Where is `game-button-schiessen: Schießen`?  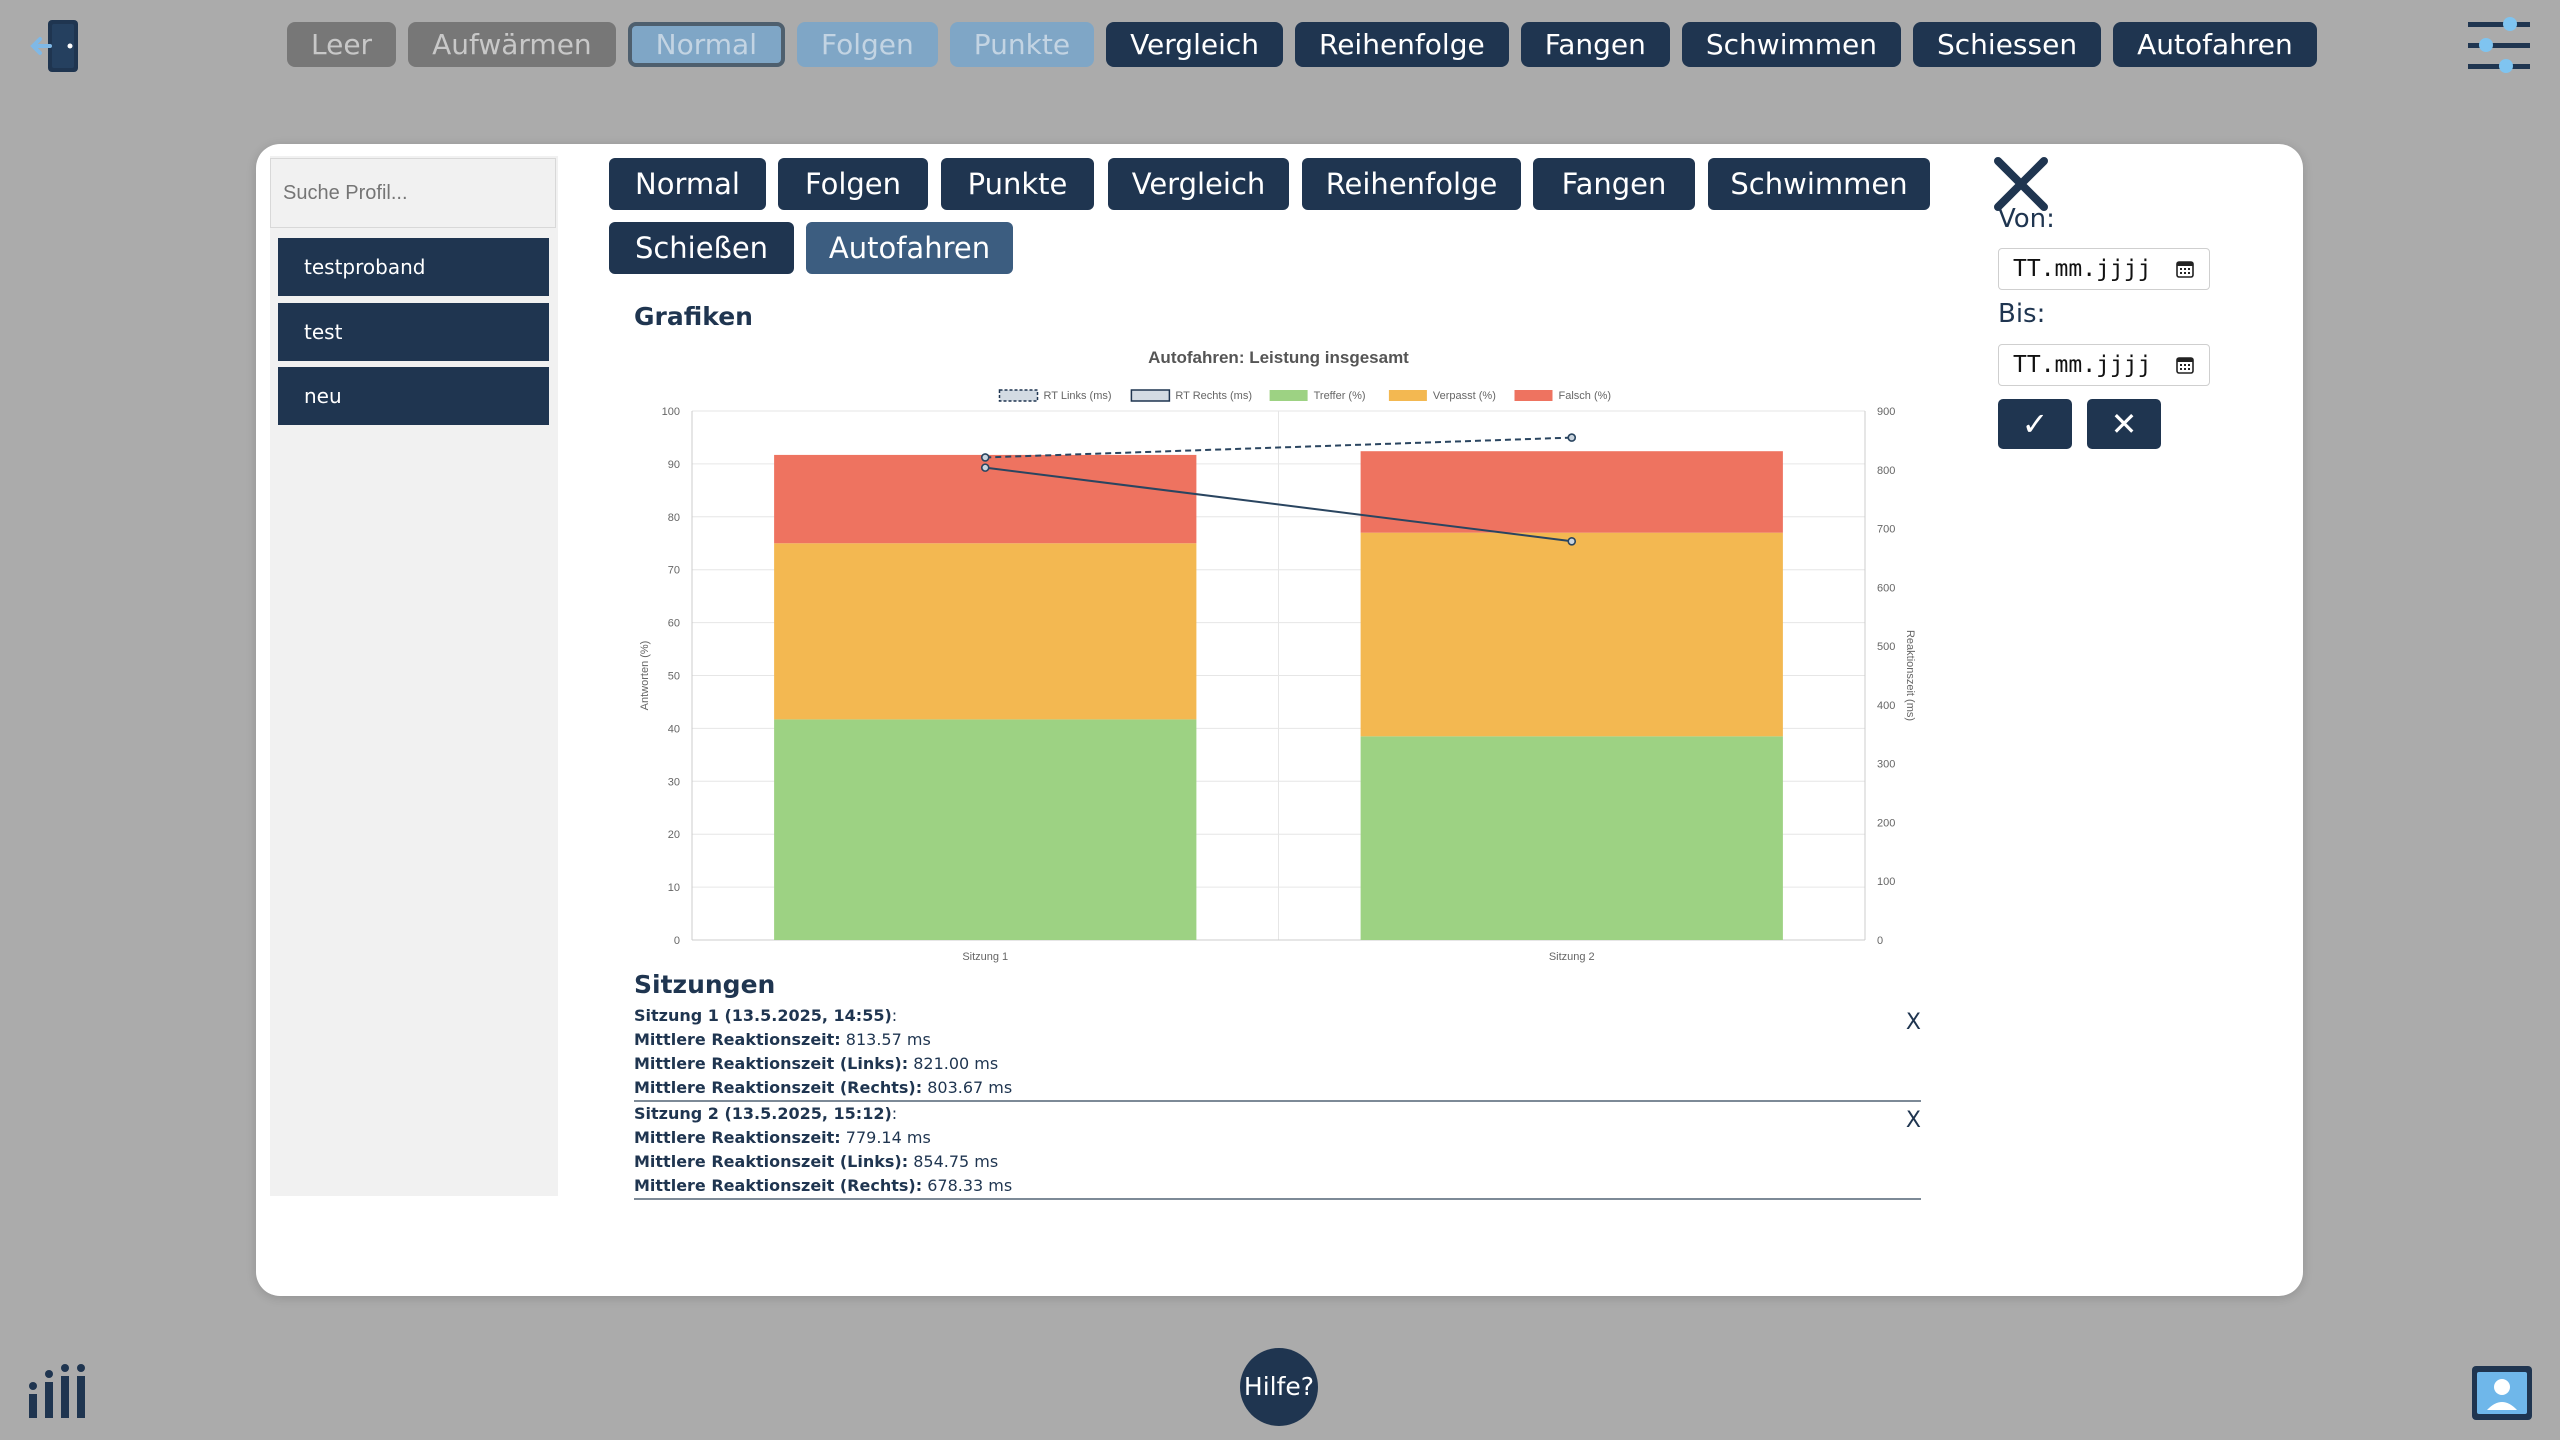 game-button-schiessen: Schießen is located at coordinates (701, 248).